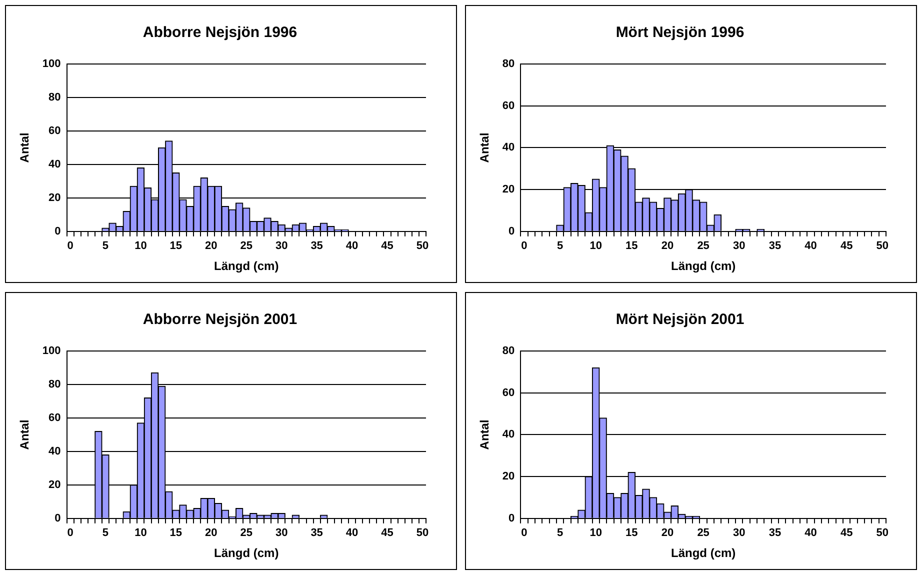  Describe the element at coordinates (680, 33) in the screenshot. I see `chart-title: Mört Nejsjön 1996` at that location.